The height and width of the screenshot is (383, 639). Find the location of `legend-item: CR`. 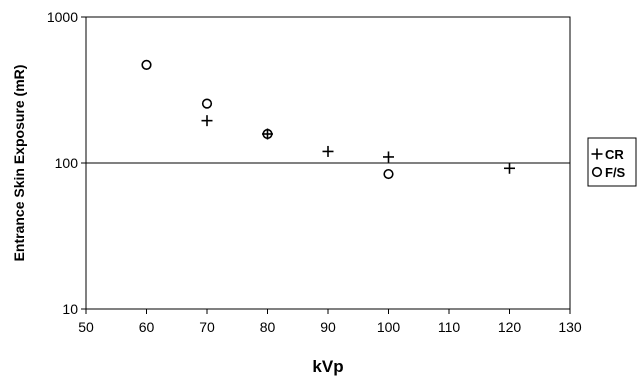

legend-item: CR is located at coordinates (607, 154).